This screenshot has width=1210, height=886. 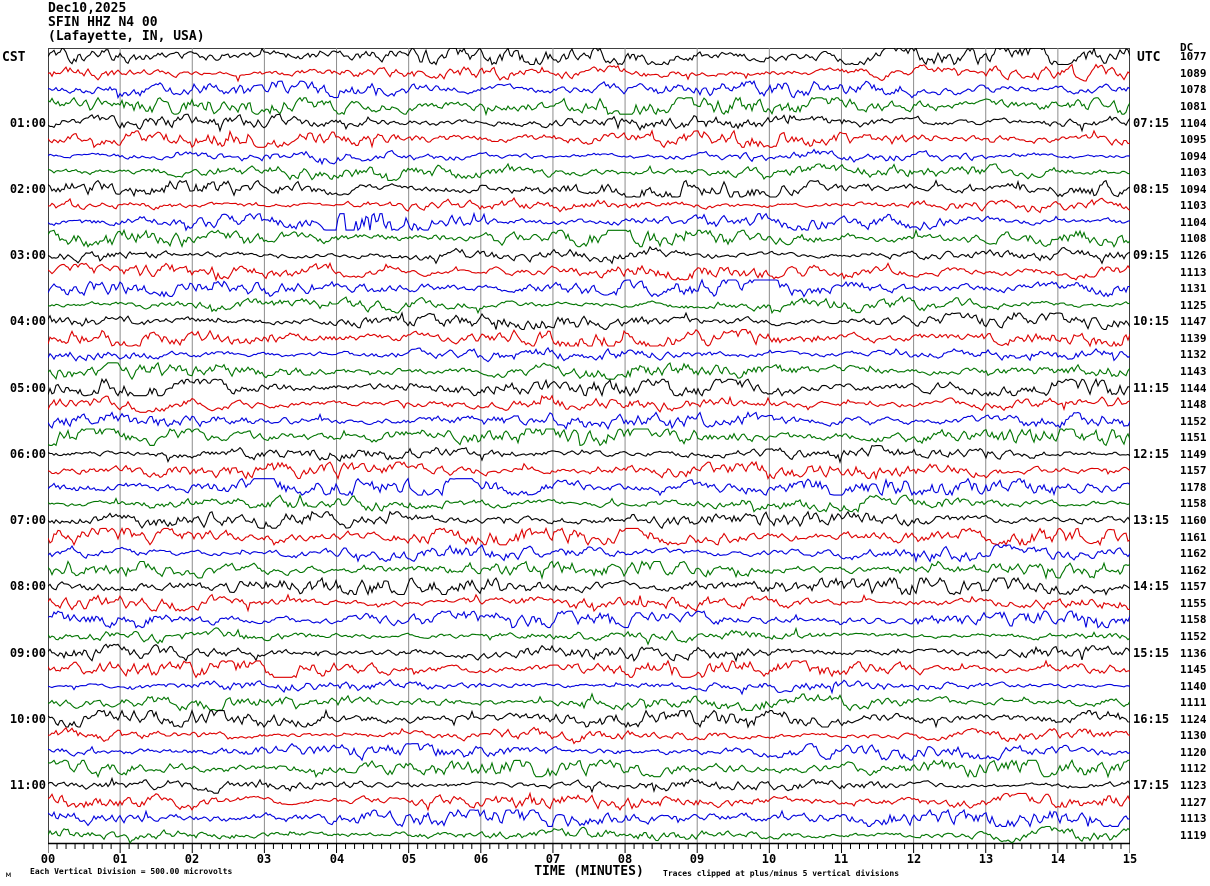 I want to click on cst-hour-label: 02:00, so click(x=27, y=189).